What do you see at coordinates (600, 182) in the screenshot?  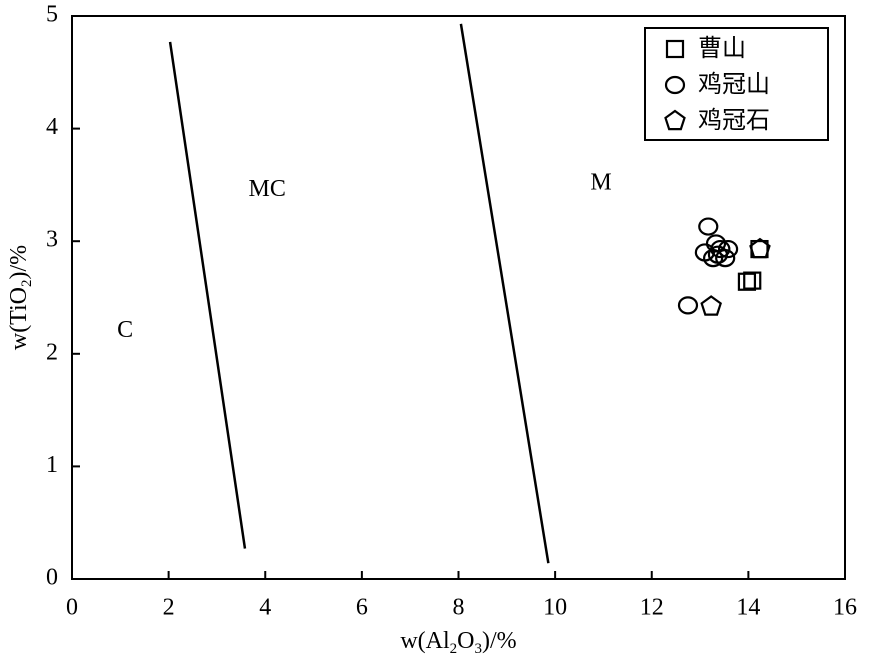 I see `region-label: M` at bounding box center [600, 182].